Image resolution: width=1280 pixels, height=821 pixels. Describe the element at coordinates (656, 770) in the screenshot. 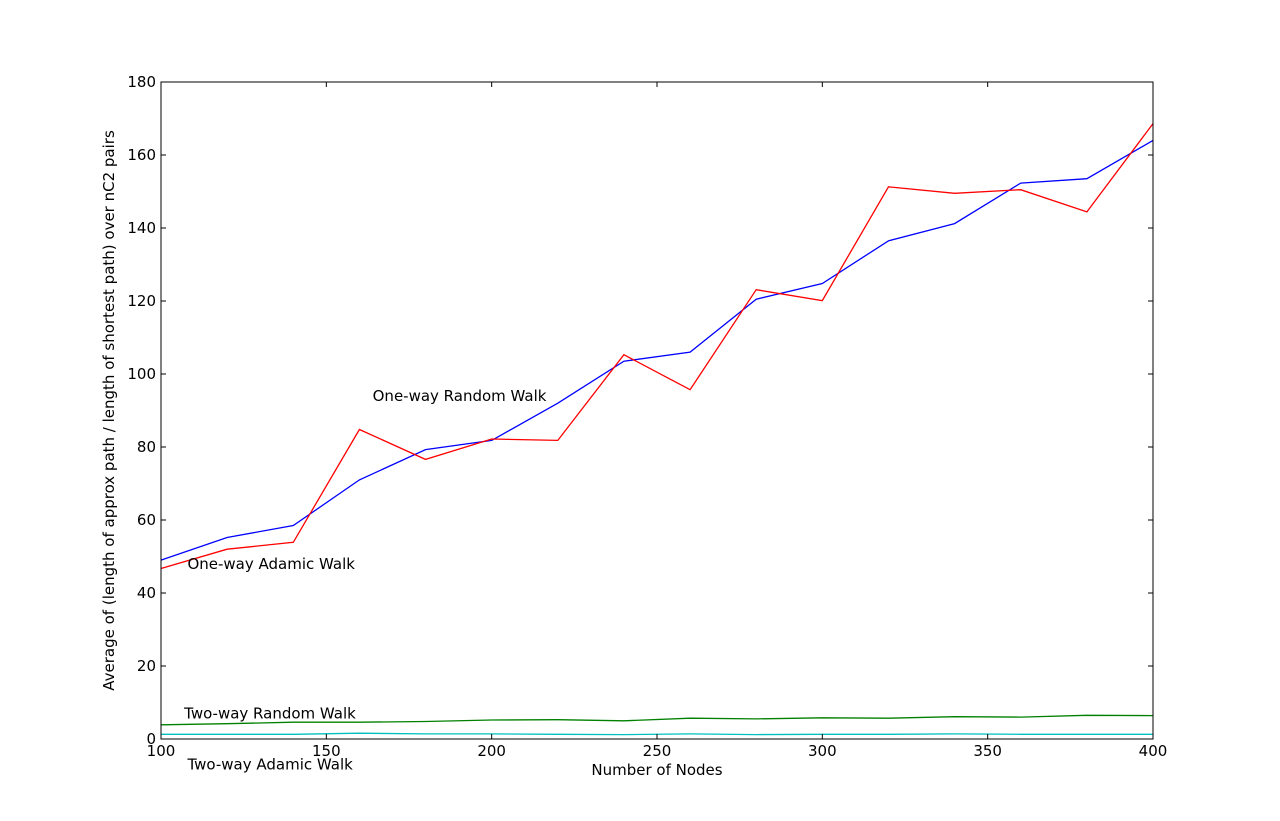

I see `x-axis-label: Number of Nodes` at that location.